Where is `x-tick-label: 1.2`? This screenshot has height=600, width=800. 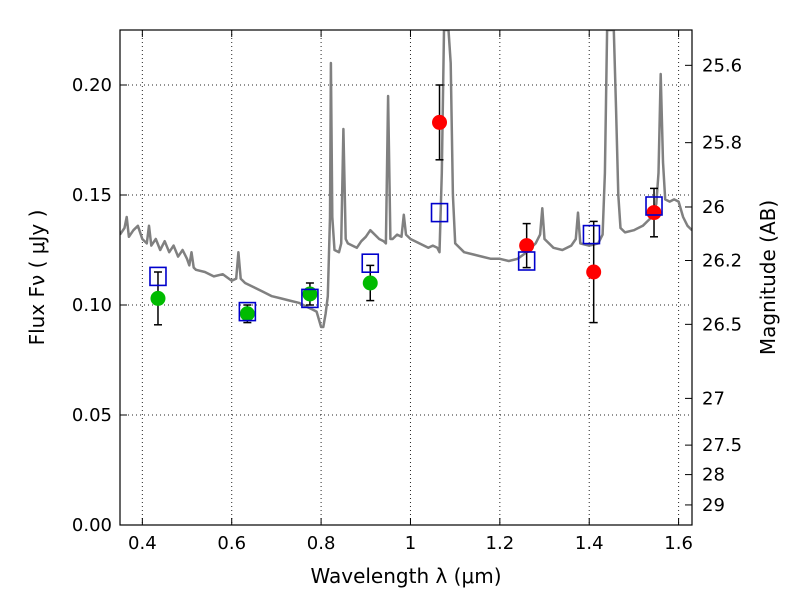
x-tick-label: 1.2 is located at coordinates (500, 543).